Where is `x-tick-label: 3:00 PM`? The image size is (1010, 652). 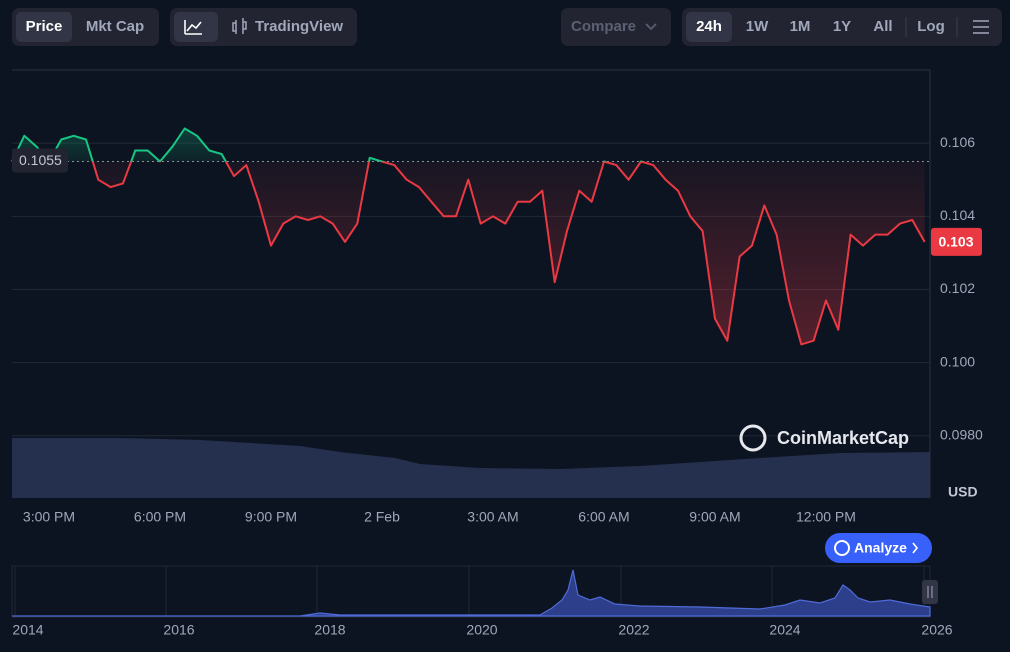 x-tick-label: 3:00 PM is located at coordinates (49, 517).